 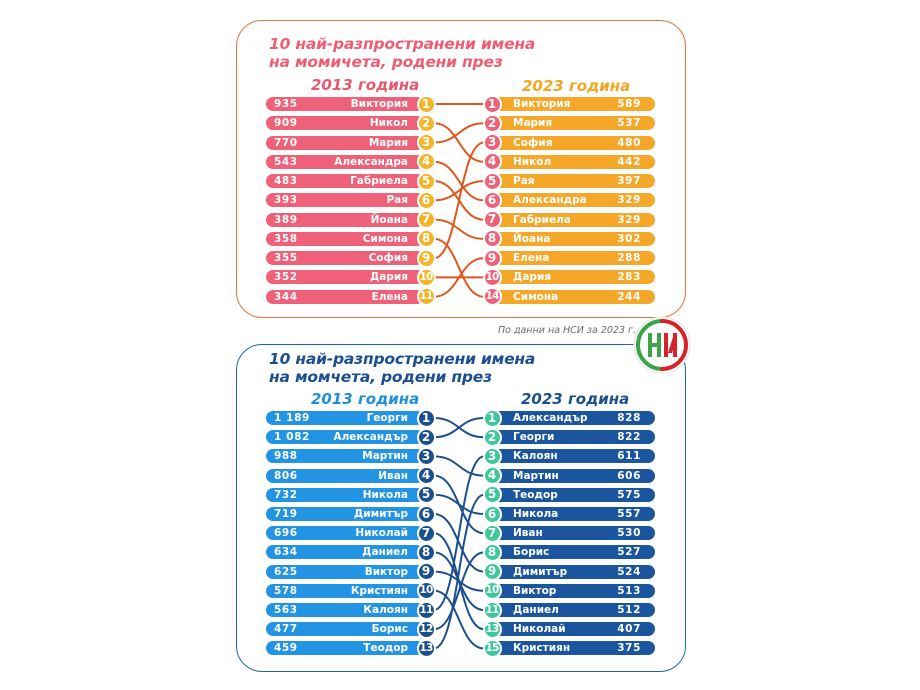 What do you see at coordinates (629, 514) in the screenshot?
I see `boys-right-value: 557` at bounding box center [629, 514].